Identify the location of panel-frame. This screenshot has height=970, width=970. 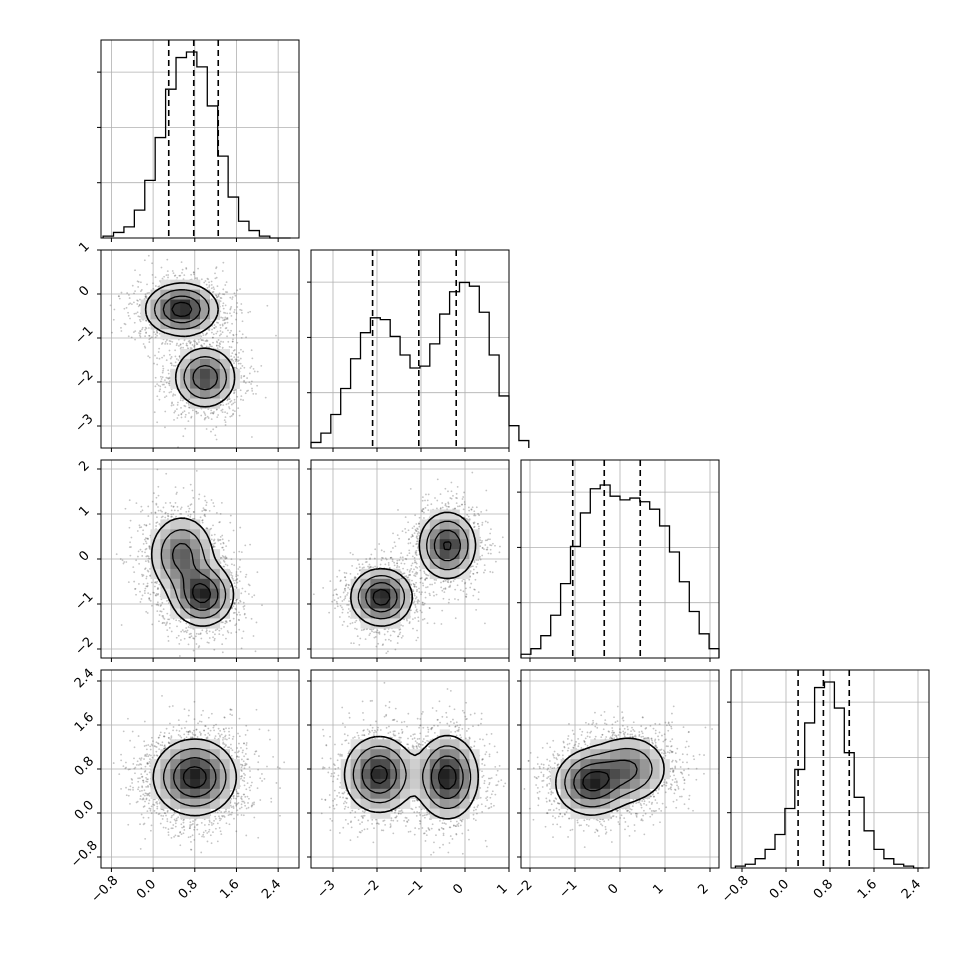
(200, 349).